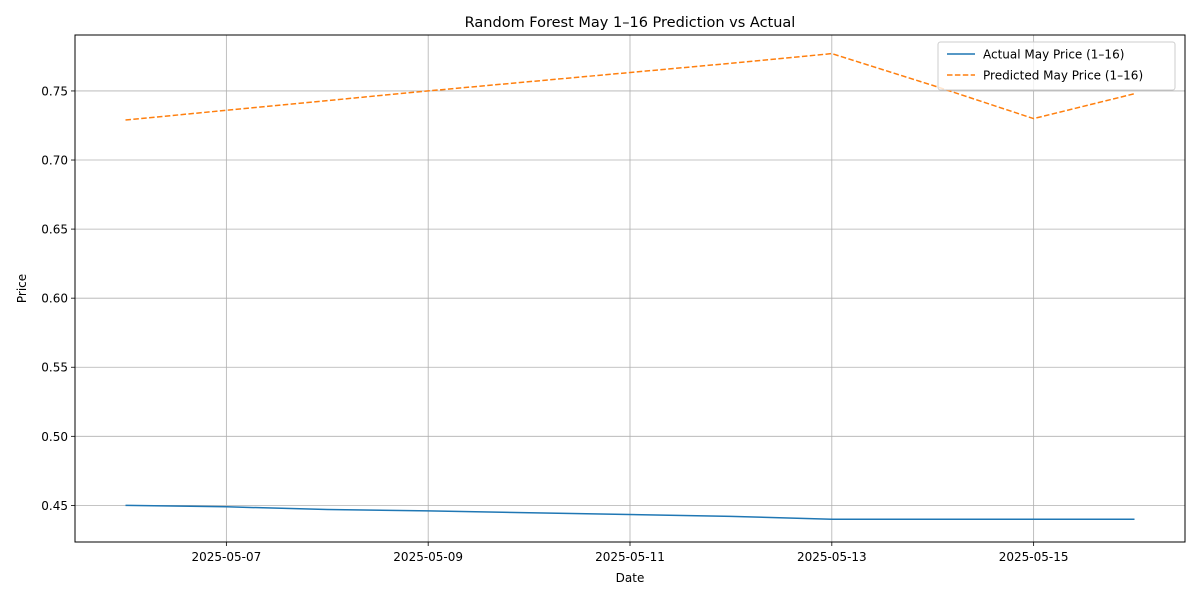  I want to click on y-tick-label: 0.75, so click(54, 91).